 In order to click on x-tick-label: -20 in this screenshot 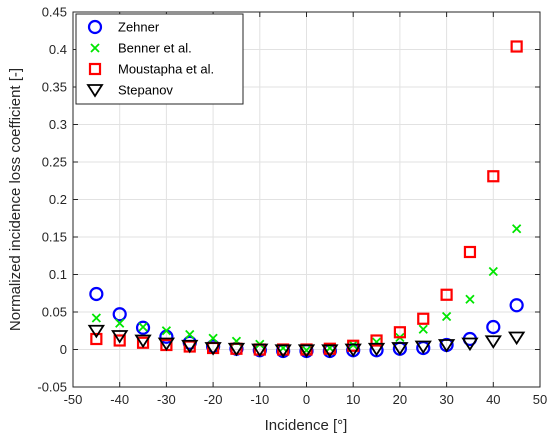, I will do `click(213, 399)`.